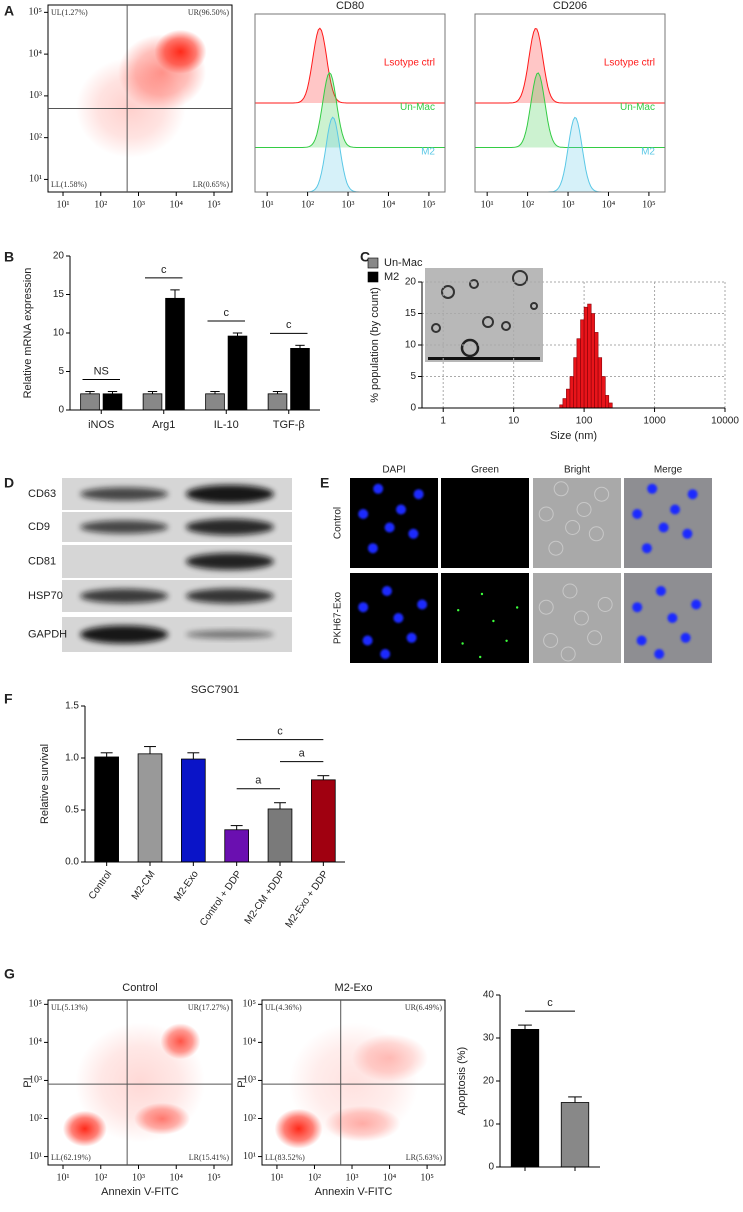  What do you see at coordinates (59, 333) in the screenshot?
I see `y-tick-label: 10` at bounding box center [59, 333].